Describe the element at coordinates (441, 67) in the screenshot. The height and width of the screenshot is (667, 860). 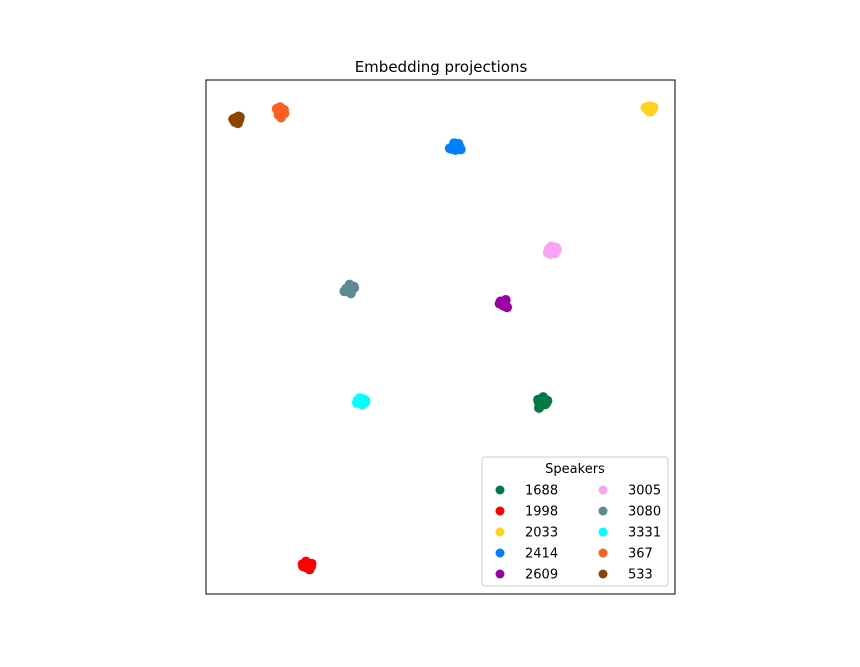
I see `chart-title: Embedding projections` at that location.